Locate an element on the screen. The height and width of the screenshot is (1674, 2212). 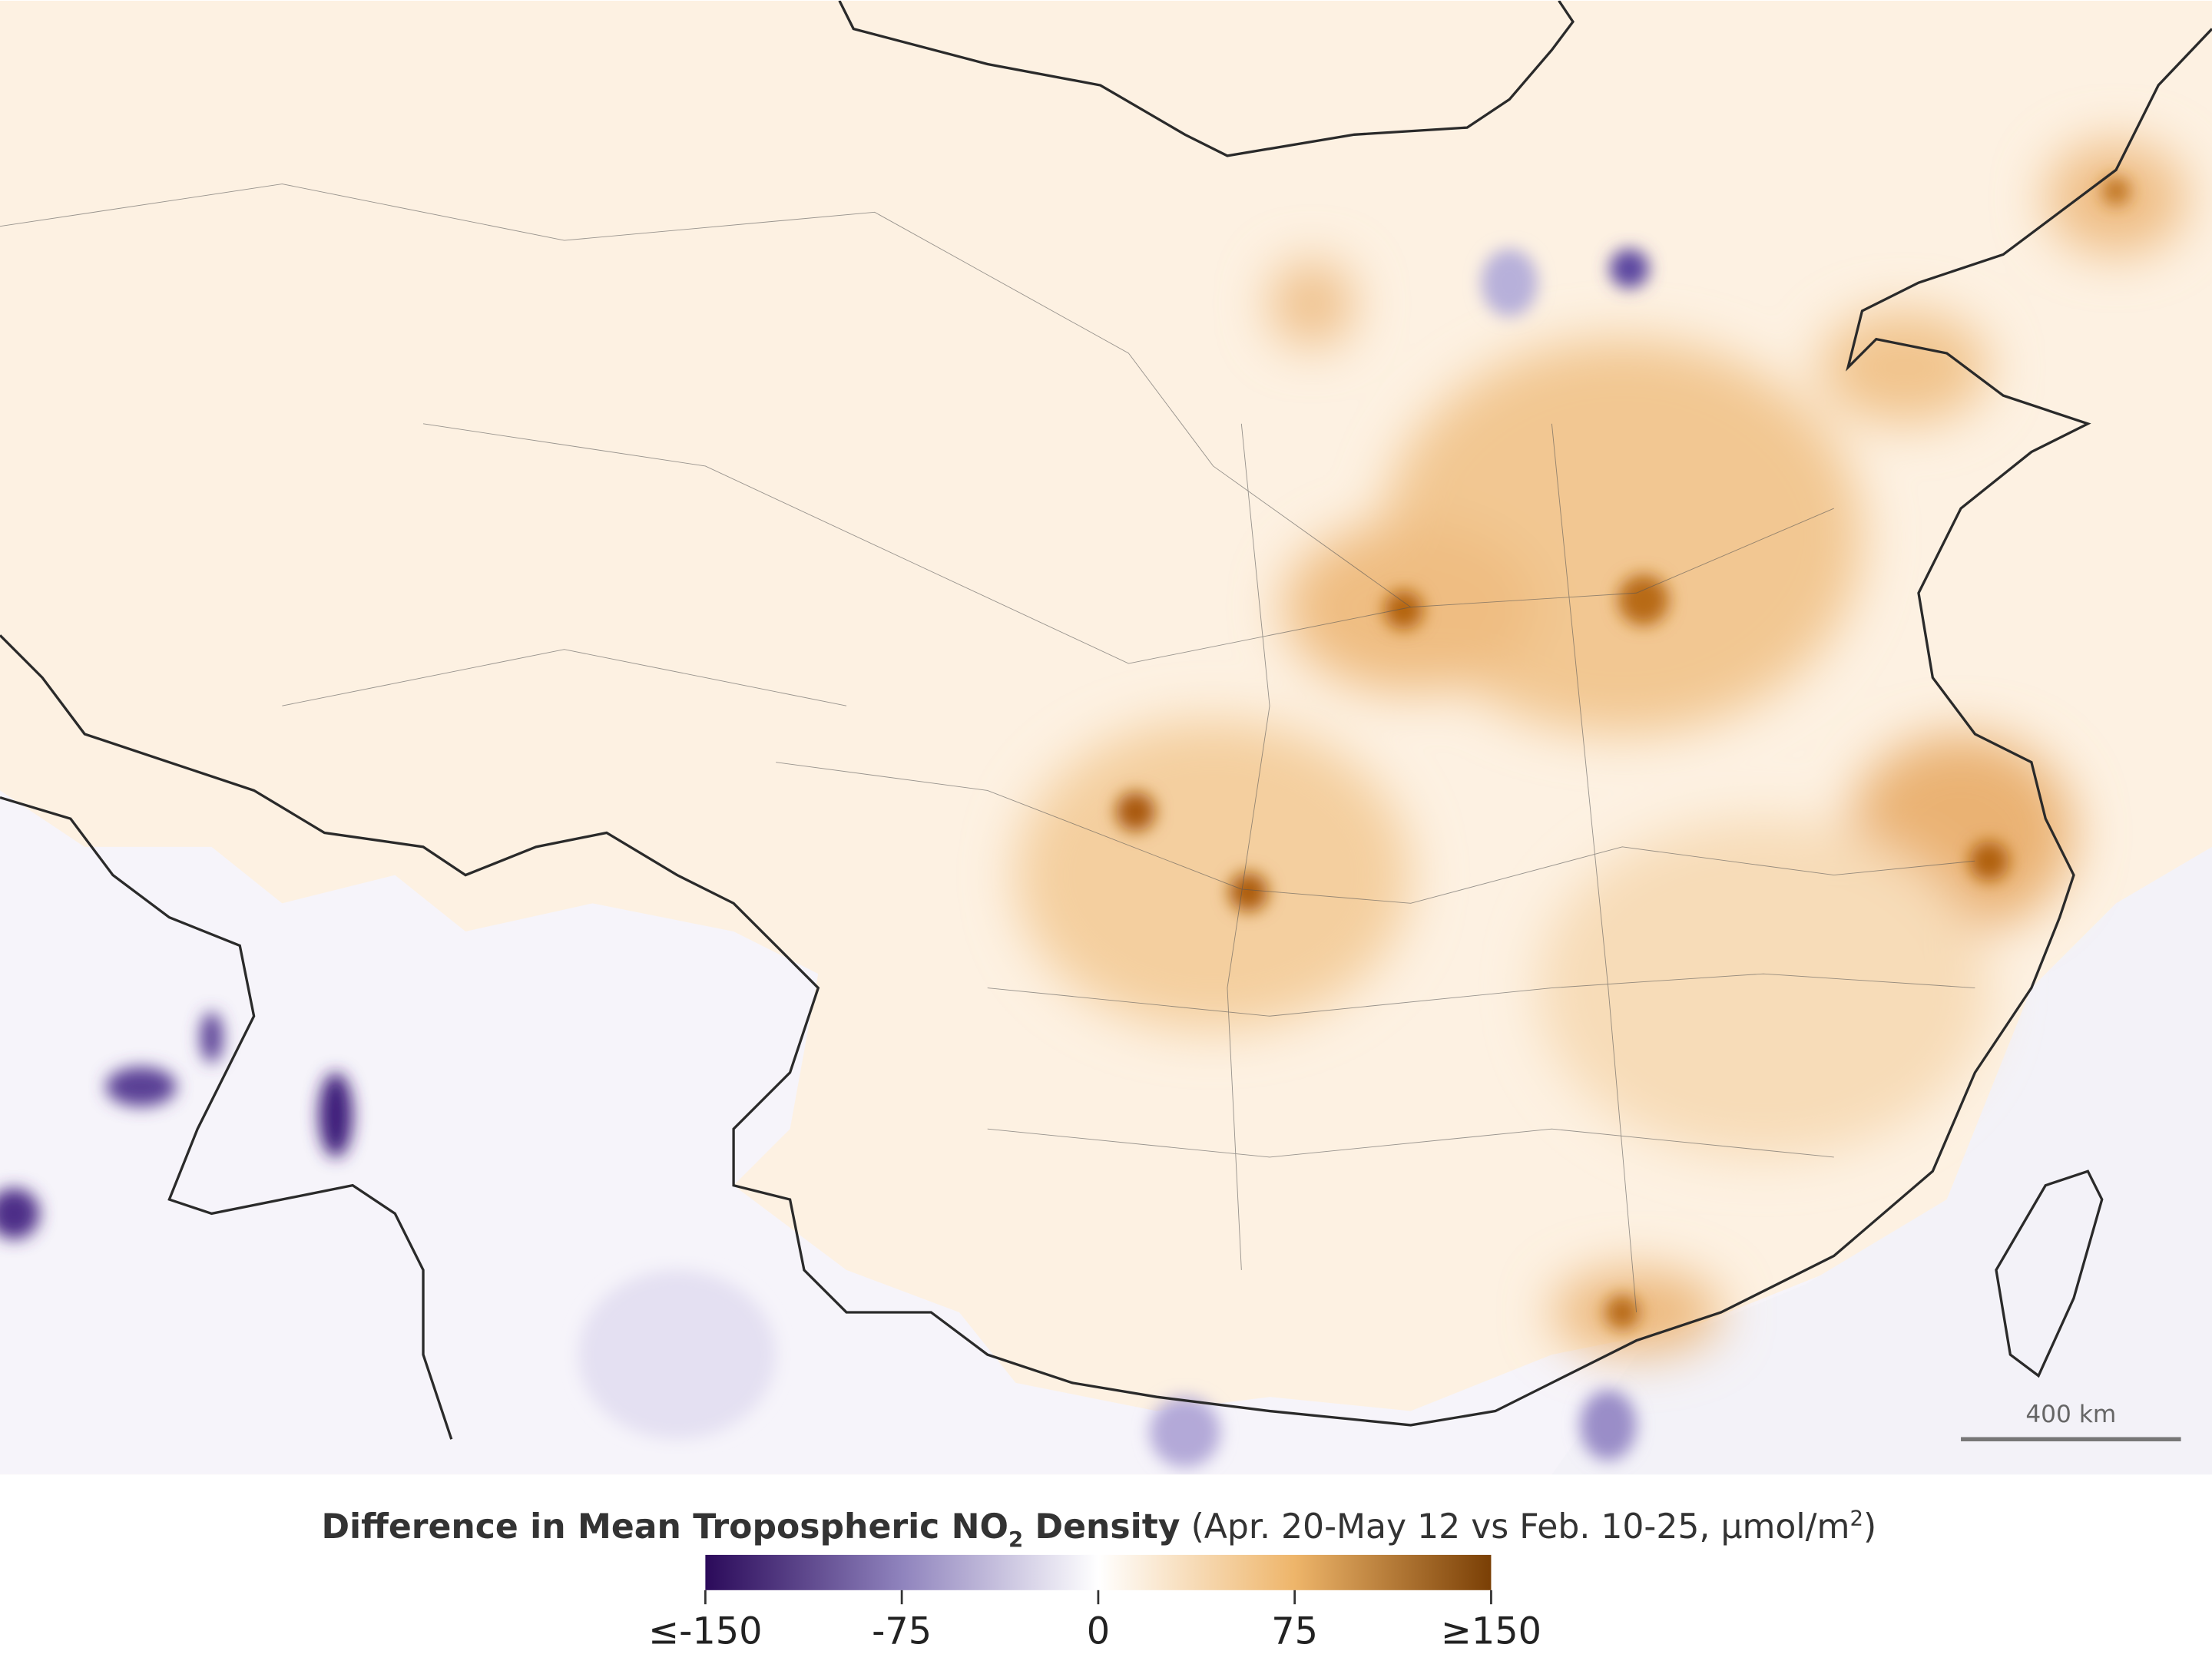
colorbar-tick-label: 0 is located at coordinates (1098, 1632).